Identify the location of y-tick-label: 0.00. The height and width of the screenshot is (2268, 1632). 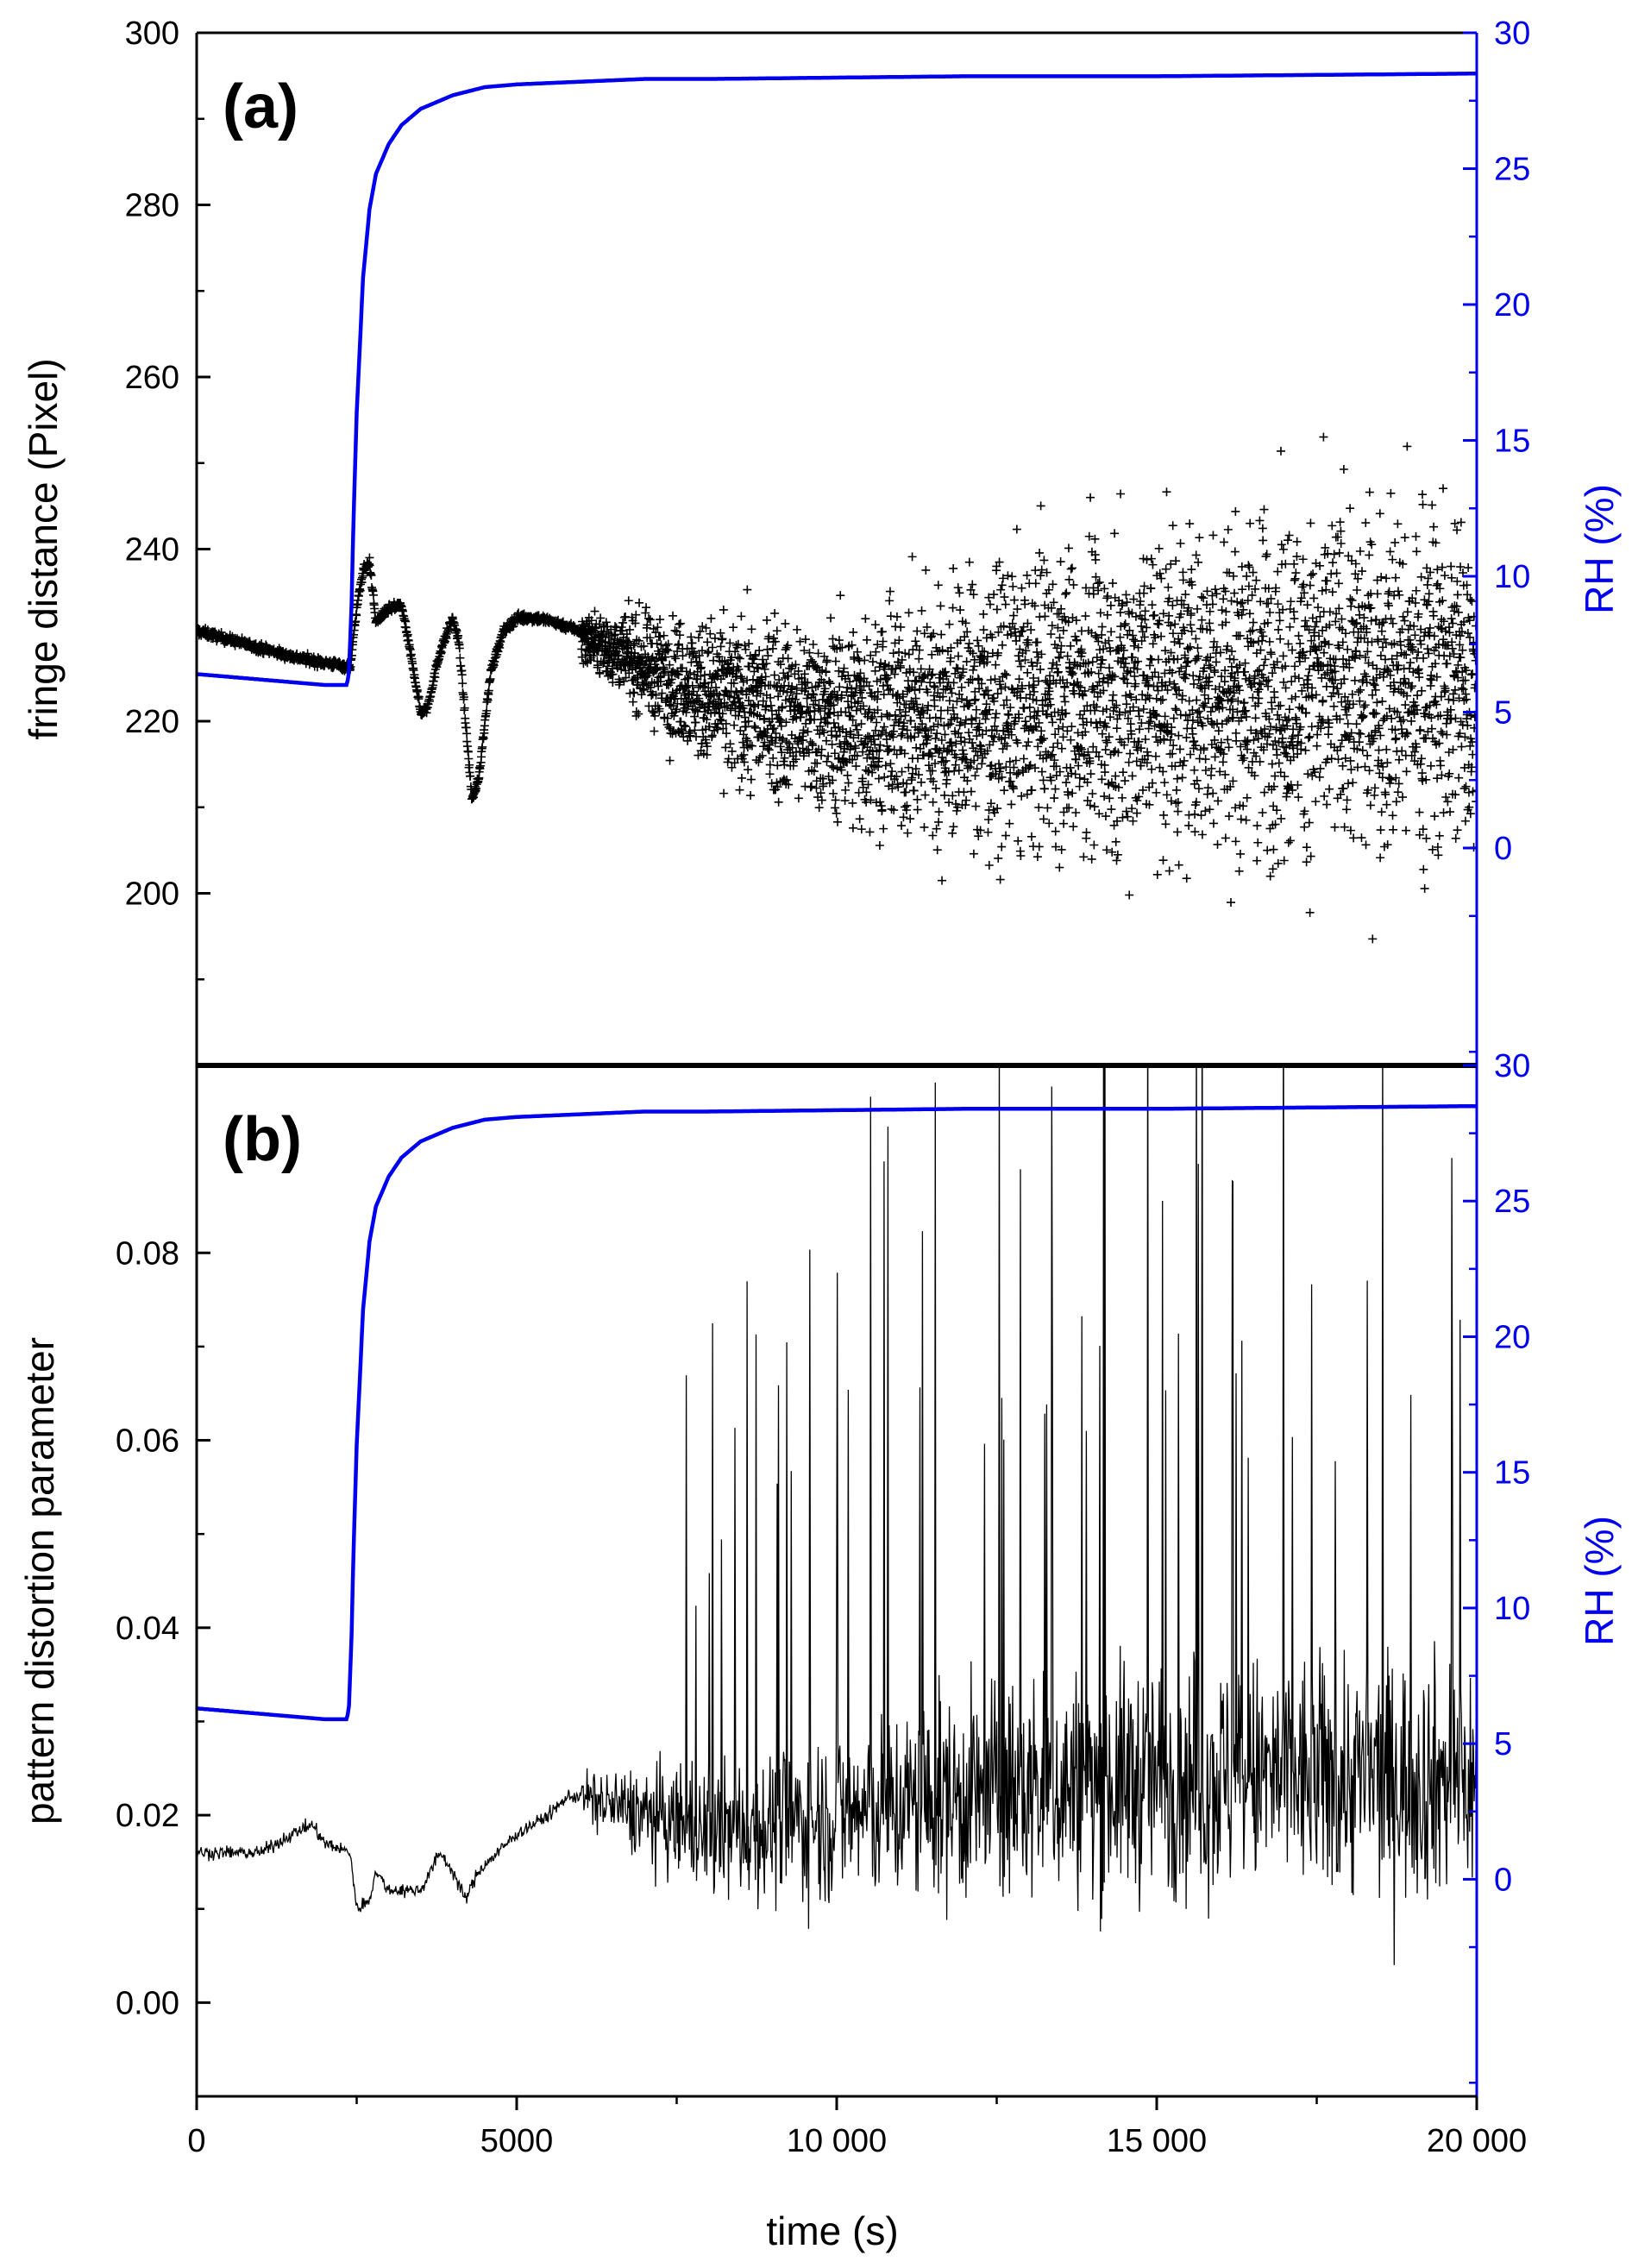
(147, 2003).